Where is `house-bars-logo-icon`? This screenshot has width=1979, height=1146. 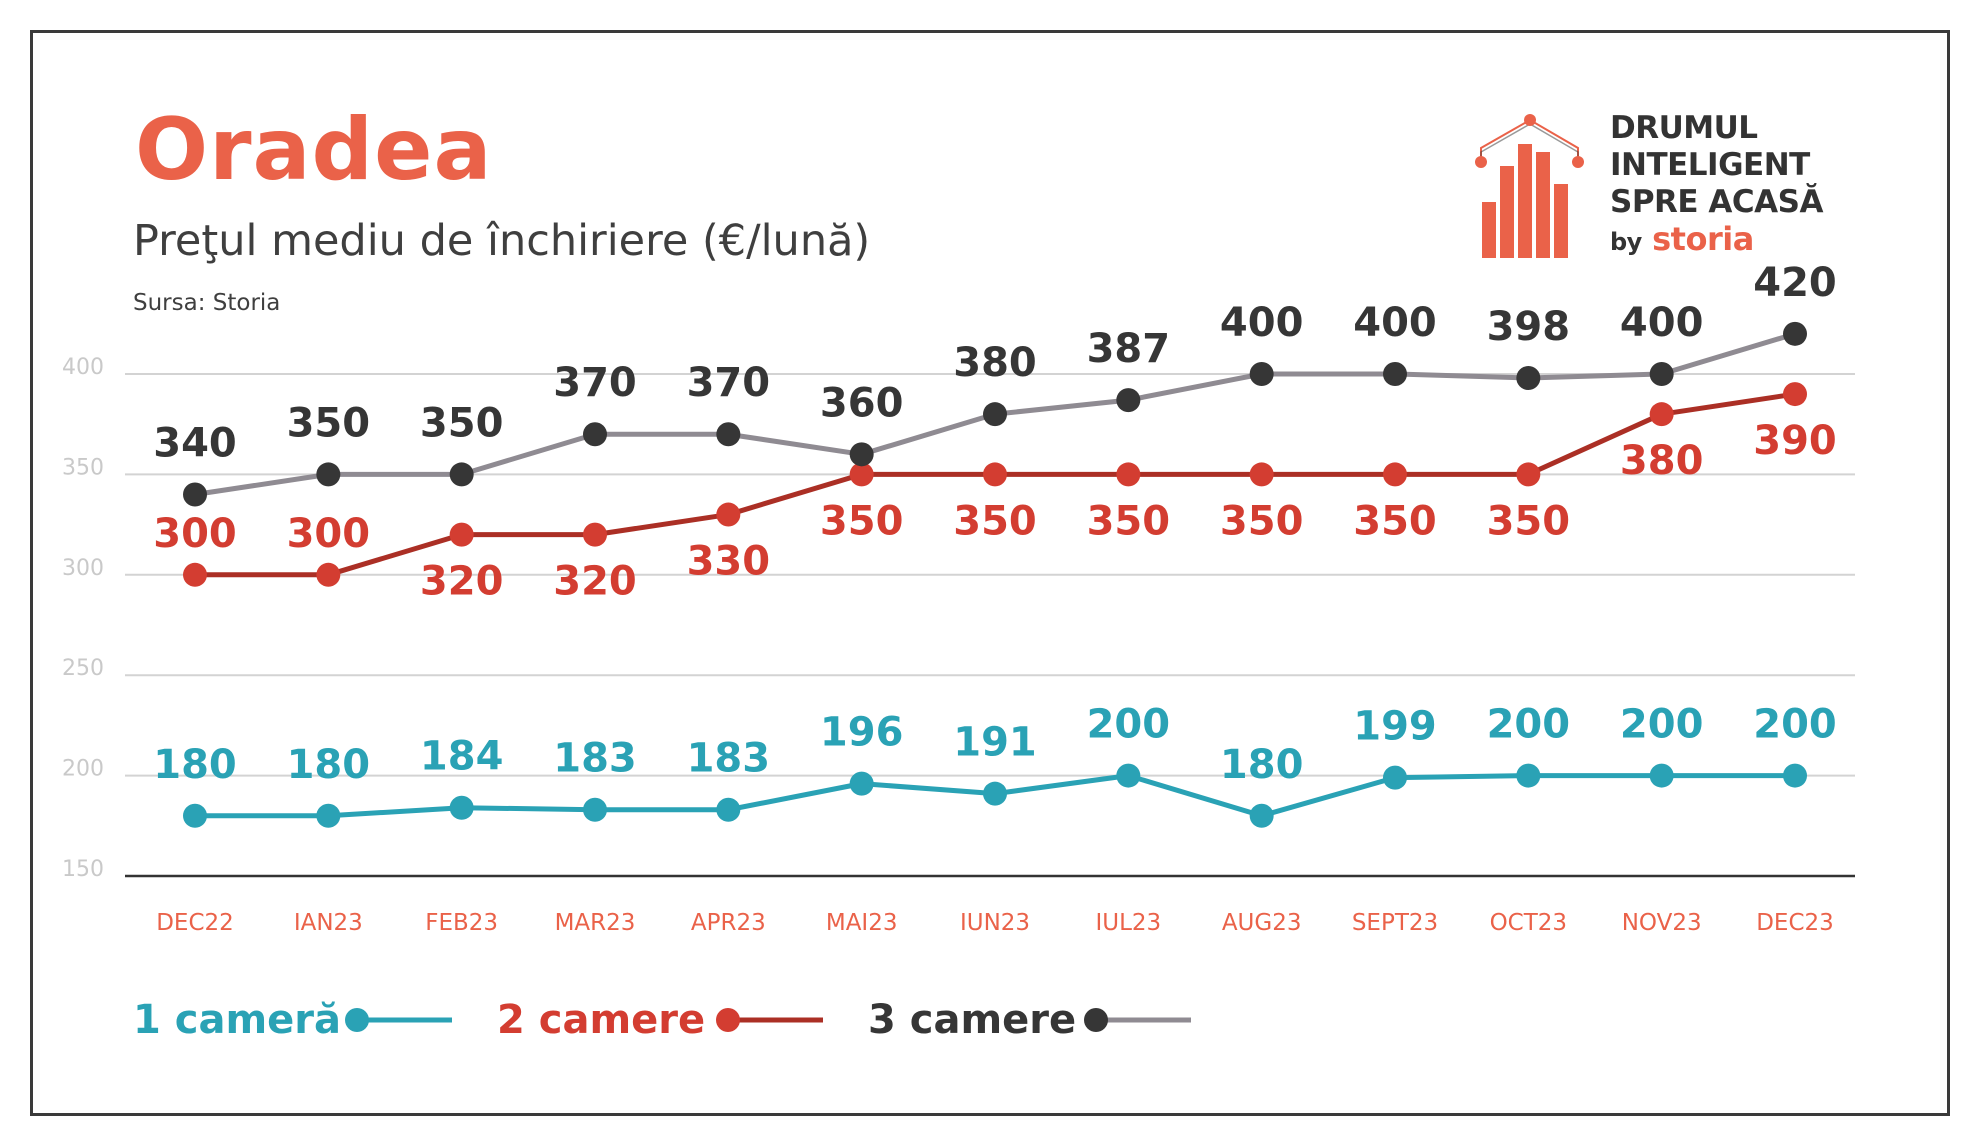
house-bars-logo-icon is located at coordinates (1529, 186).